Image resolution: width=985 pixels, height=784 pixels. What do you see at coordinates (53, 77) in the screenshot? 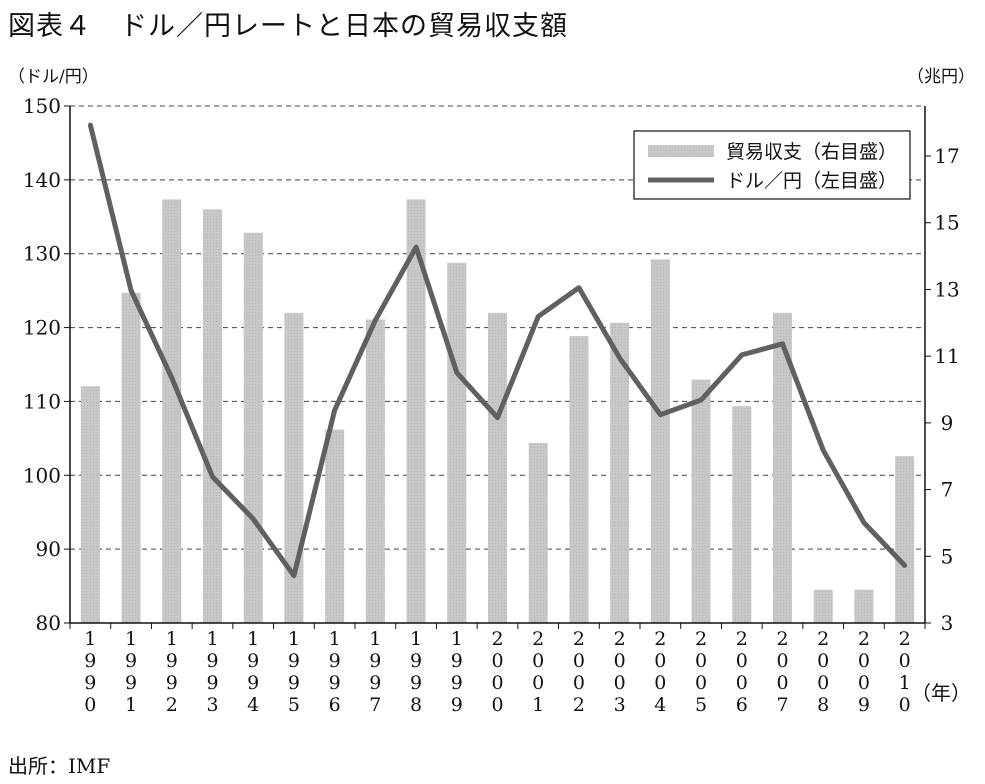
I see `left-axis-unit: （ドル/円）` at bounding box center [53, 77].